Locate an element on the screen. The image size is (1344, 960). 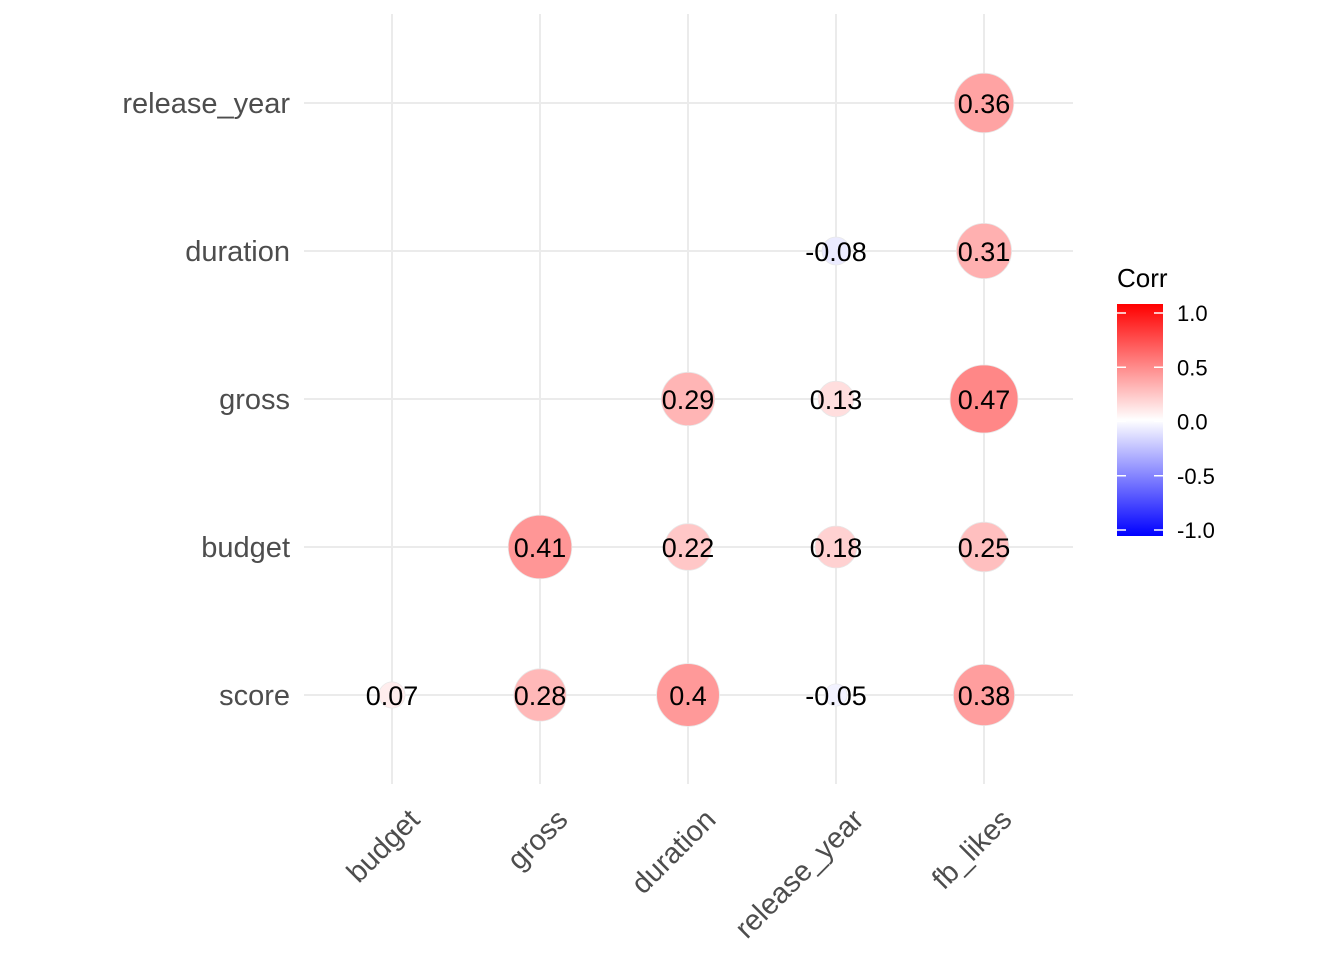
corr-label-budget-duration: 0.22 is located at coordinates (688, 548).